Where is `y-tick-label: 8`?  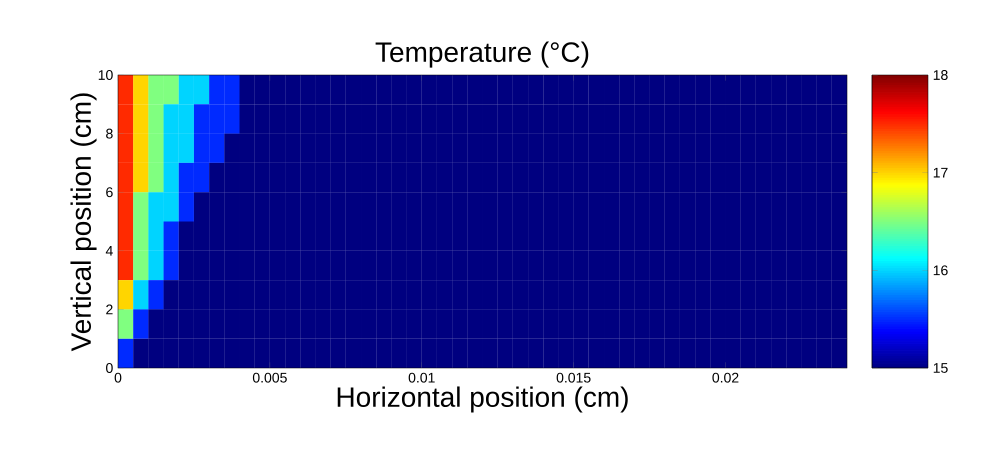 y-tick-label: 8 is located at coordinates (109, 133).